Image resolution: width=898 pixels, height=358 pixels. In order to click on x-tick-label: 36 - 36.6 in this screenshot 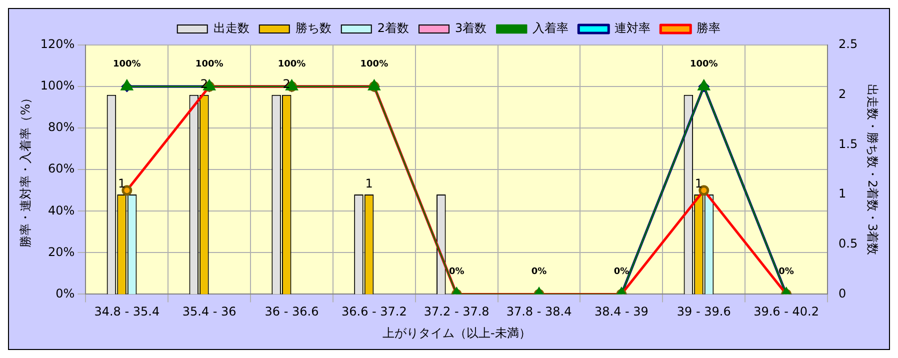, I will do `click(291, 311)`.